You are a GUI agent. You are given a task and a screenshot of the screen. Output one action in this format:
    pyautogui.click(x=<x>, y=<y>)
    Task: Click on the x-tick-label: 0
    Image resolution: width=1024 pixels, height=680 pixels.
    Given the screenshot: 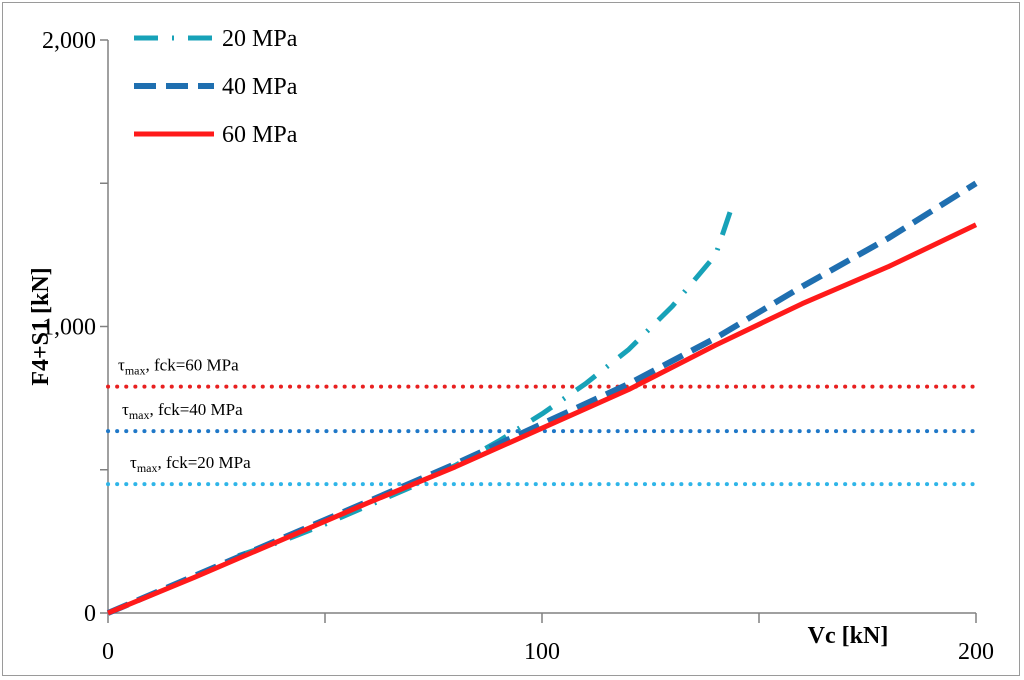 What is the action you would take?
    pyautogui.click(x=108, y=652)
    